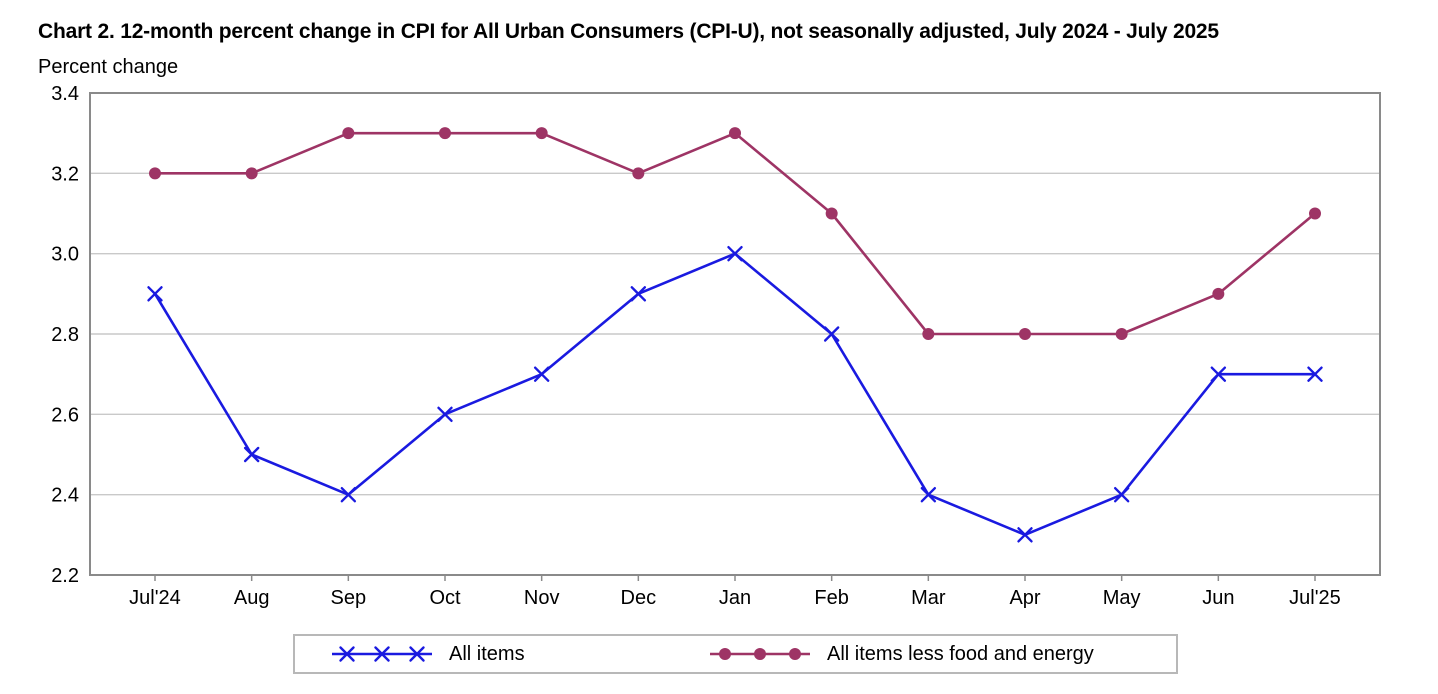 Image resolution: width=1438 pixels, height=694 pixels. What do you see at coordinates (831, 598) in the screenshot?
I see `x-tick-label: Feb` at bounding box center [831, 598].